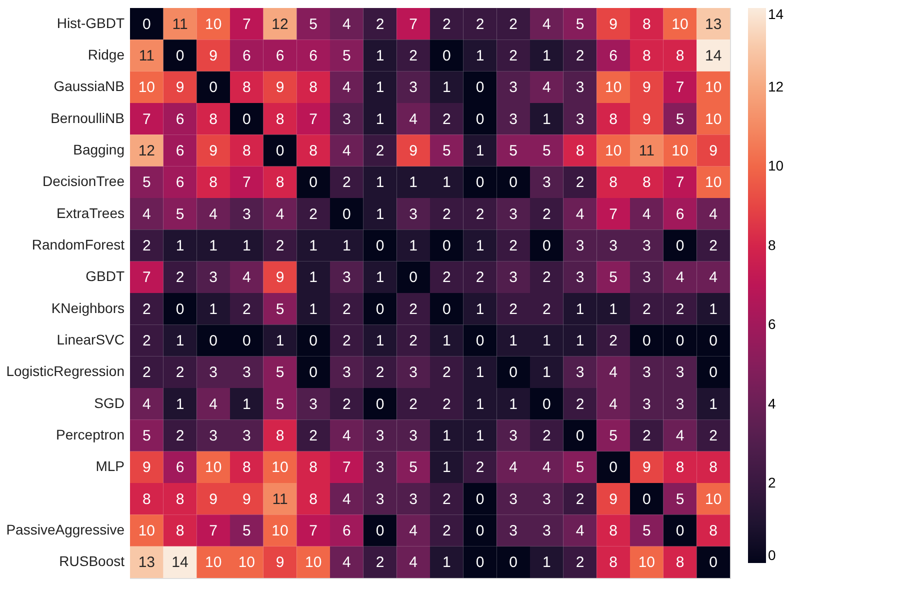  Describe the element at coordinates (87, 118) in the screenshot. I see `y-tick-label: BernoulliNB` at that location.